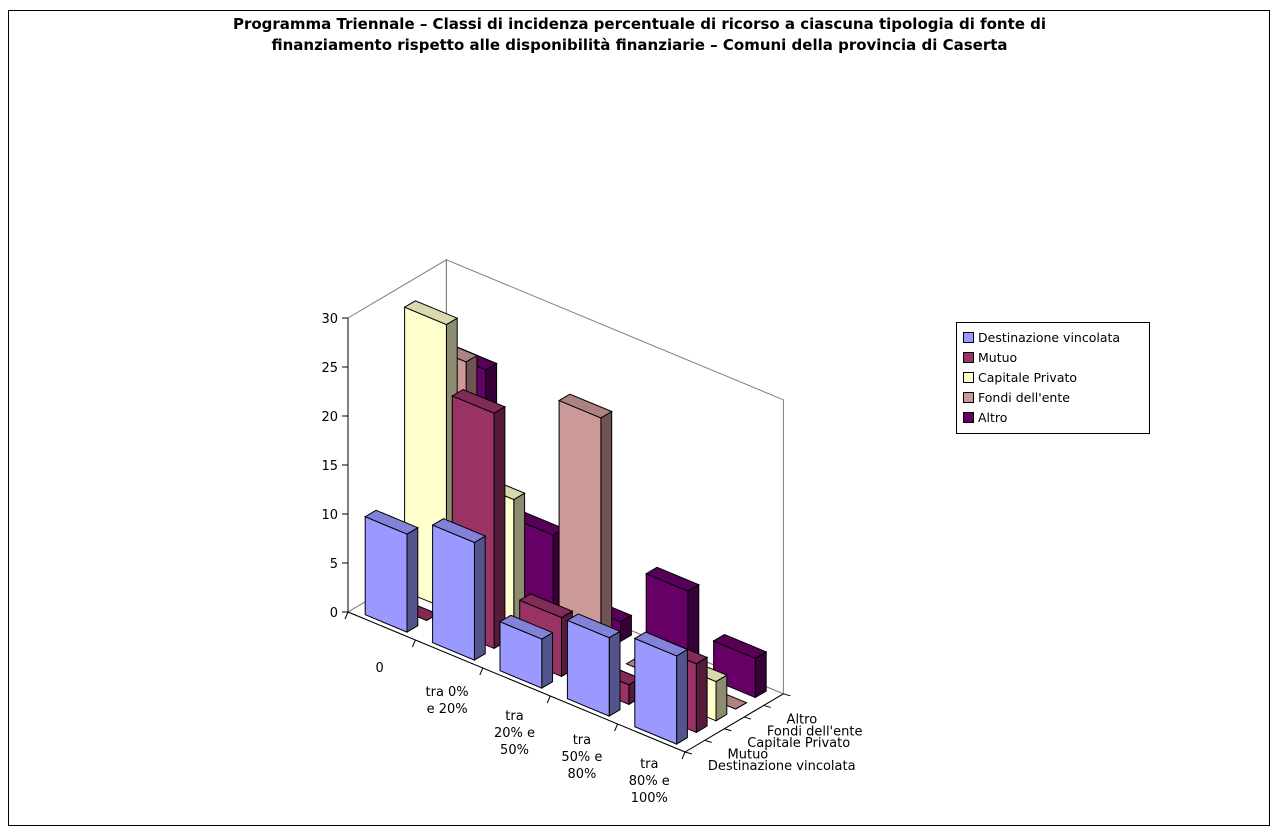 This screenshot has height=834, width=1279. I want to click on z-tick-label: 20, so click(329, 417).